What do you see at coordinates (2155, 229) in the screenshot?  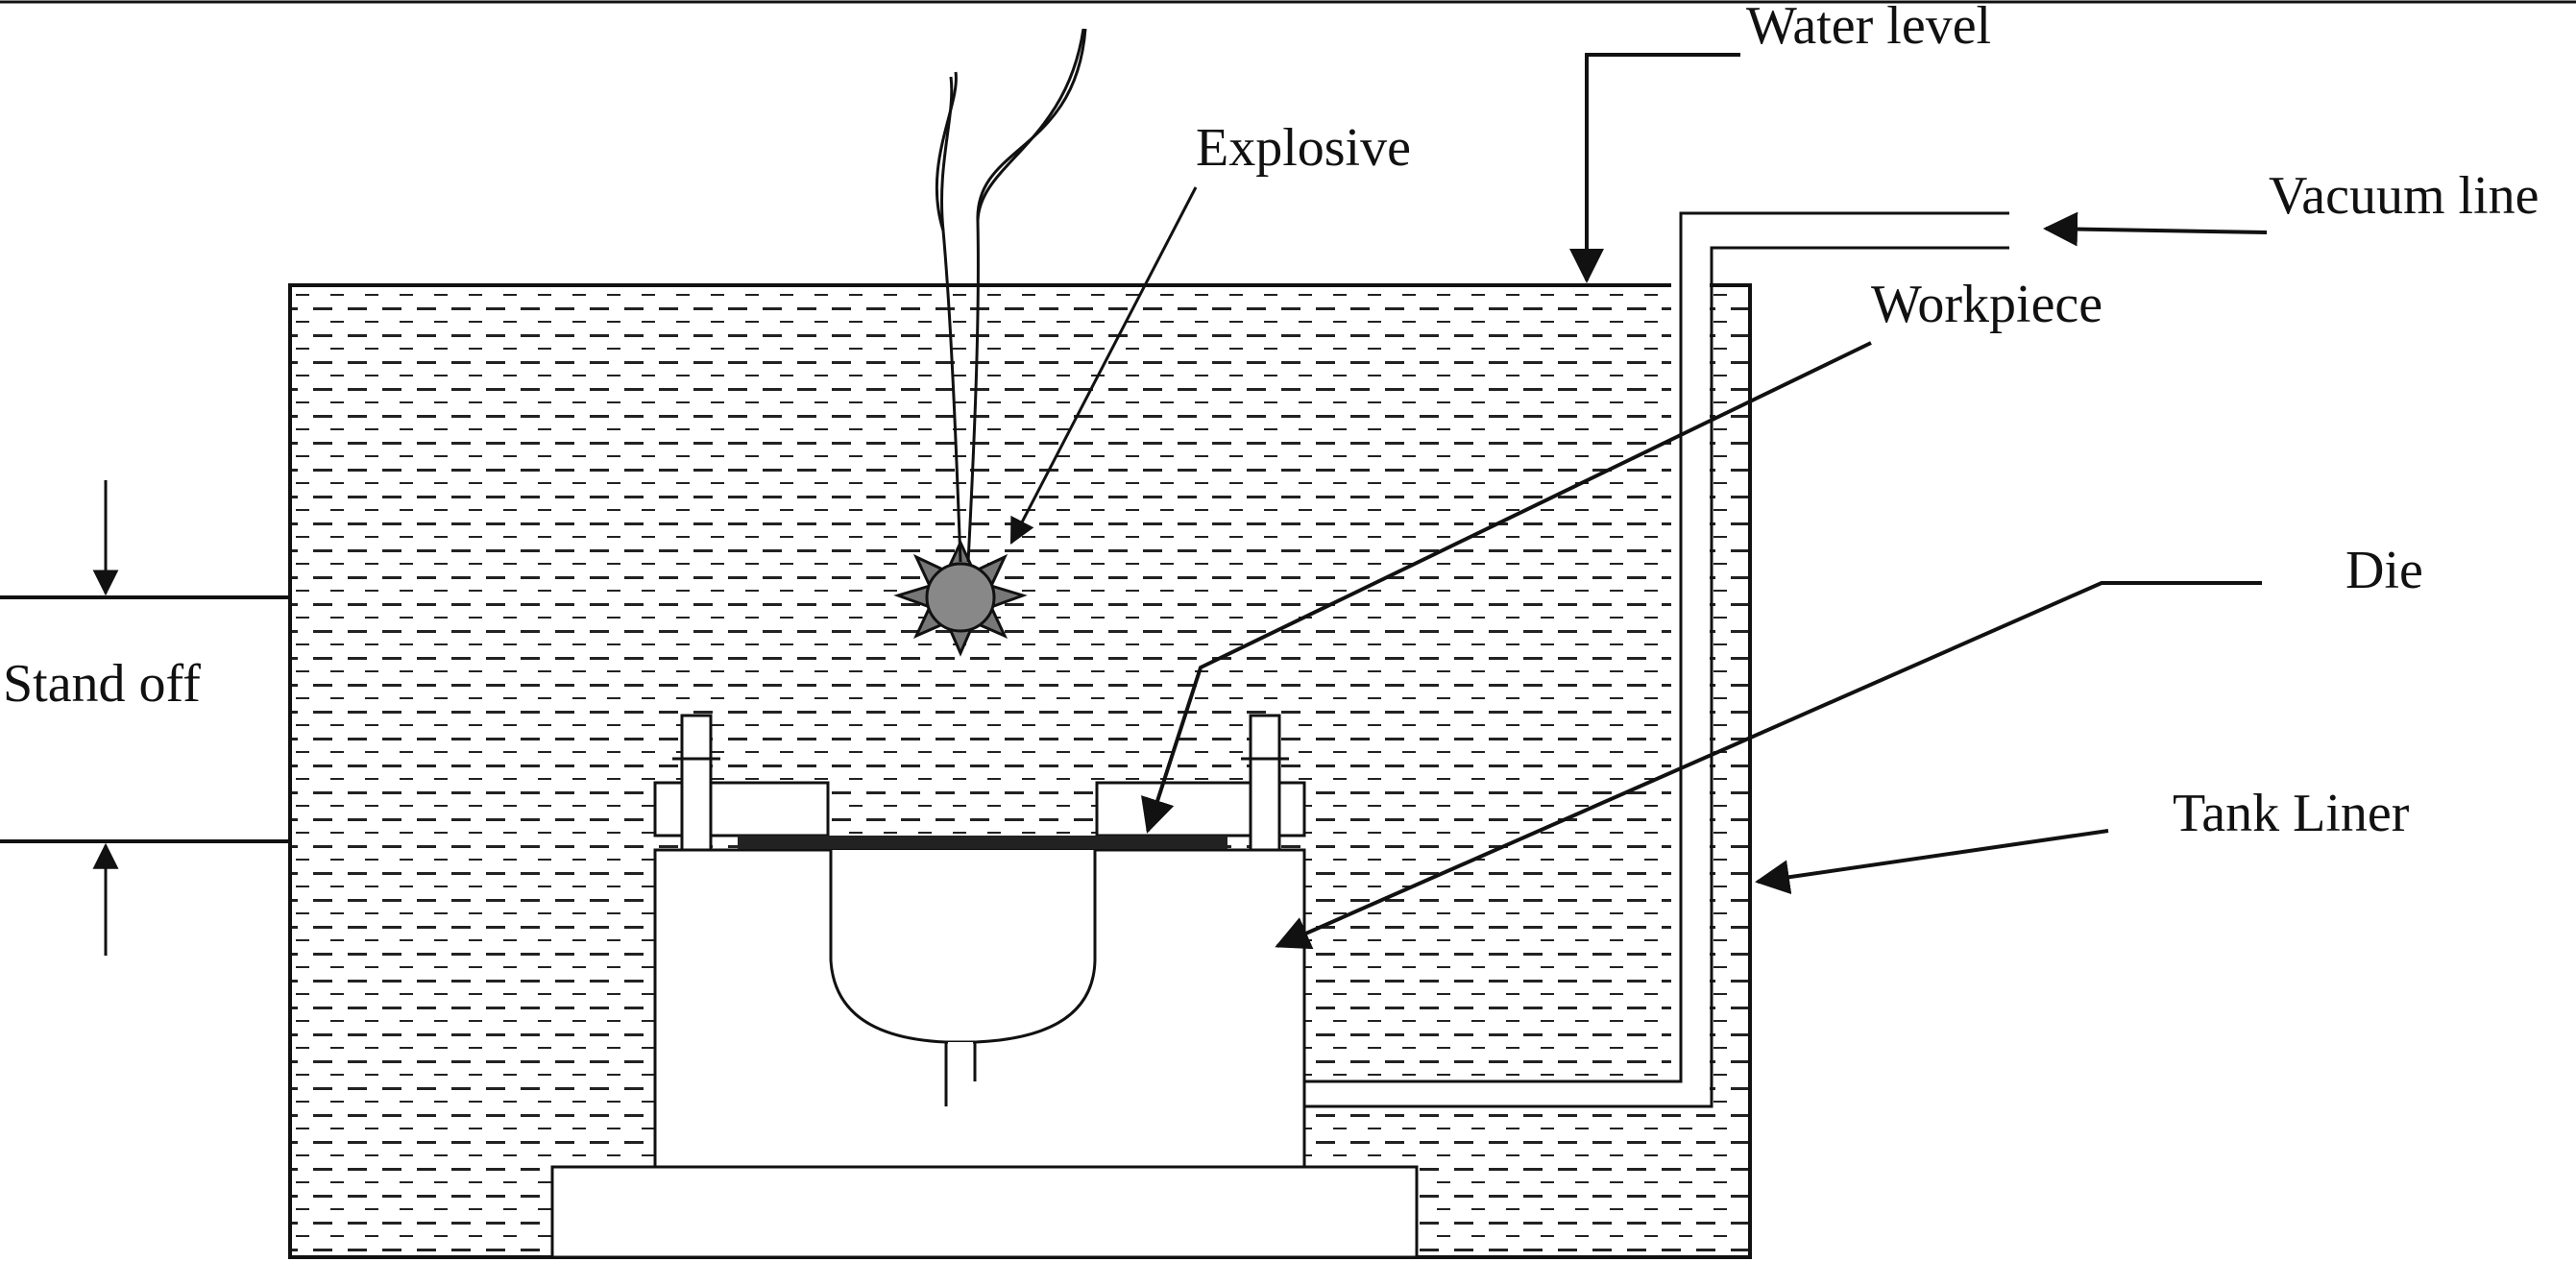 I see `vacuum-line-leader` at bounding box center [2155, 229].